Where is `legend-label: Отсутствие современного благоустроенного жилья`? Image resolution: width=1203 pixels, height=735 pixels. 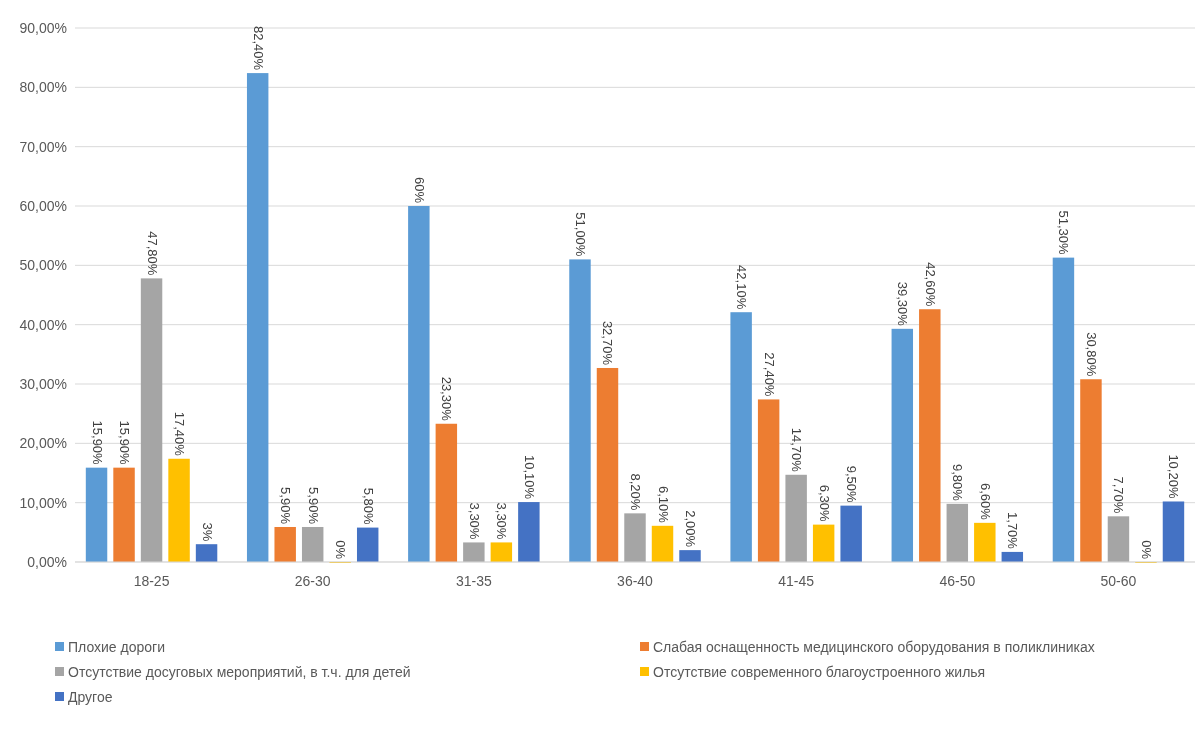 legend-label: Отсутствие современного благоустроенного жилья is located at coordinates (819, 671).